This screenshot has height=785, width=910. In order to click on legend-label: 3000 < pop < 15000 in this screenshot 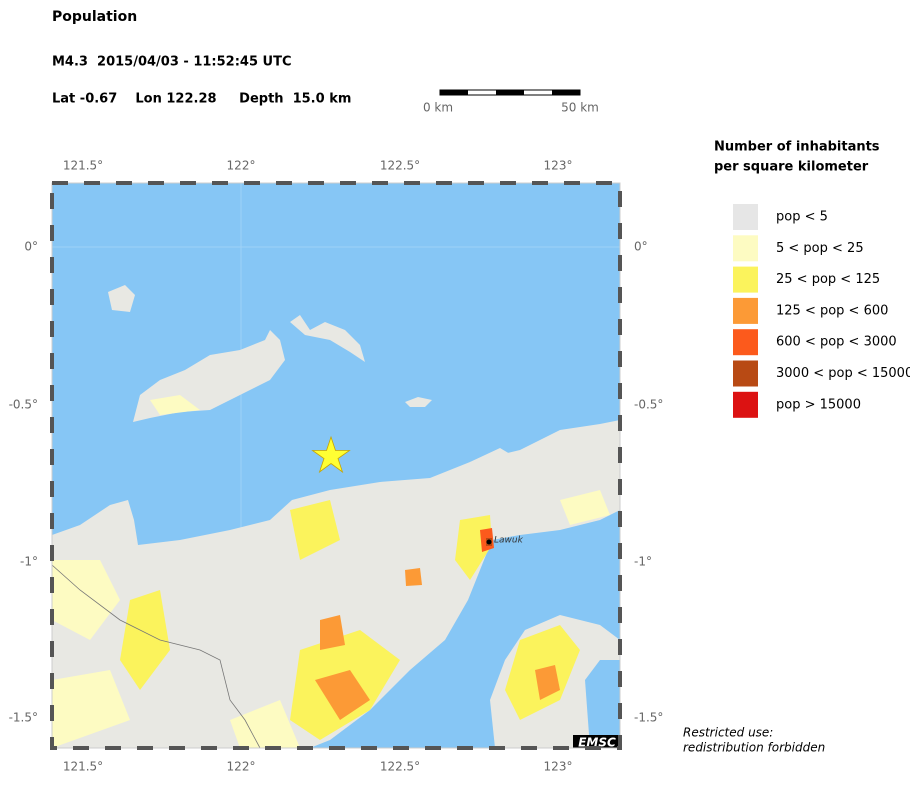, I will do `click(843, 373)`.